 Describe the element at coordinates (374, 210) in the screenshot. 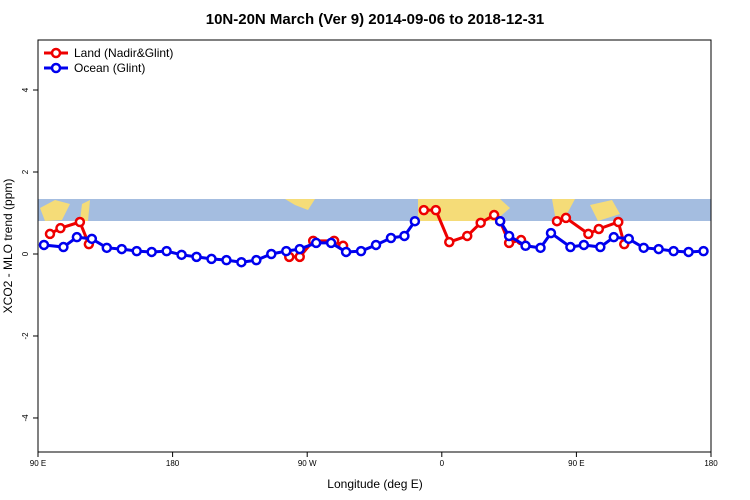

I see `map-band` at that location.